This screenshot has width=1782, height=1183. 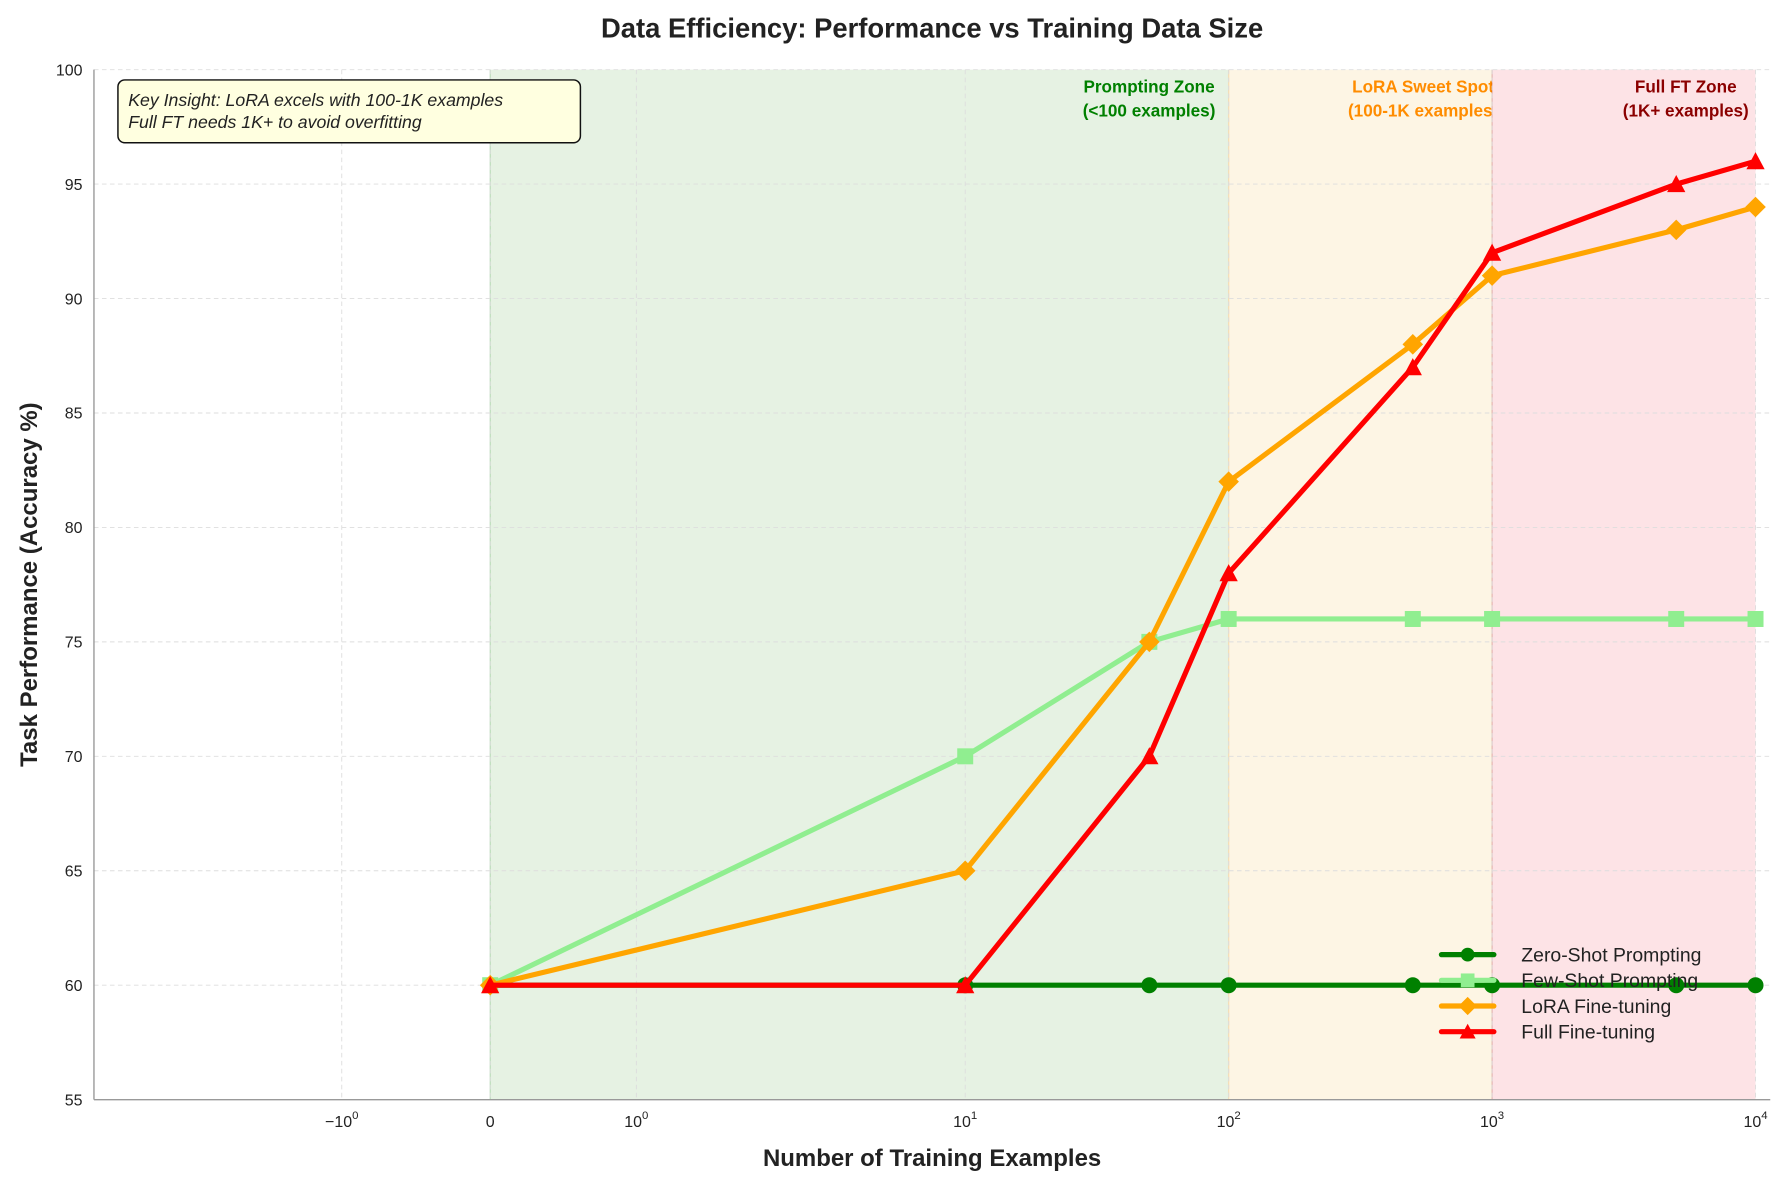 I want to click on y-tick-label: 60, so click(x=74, y=986).